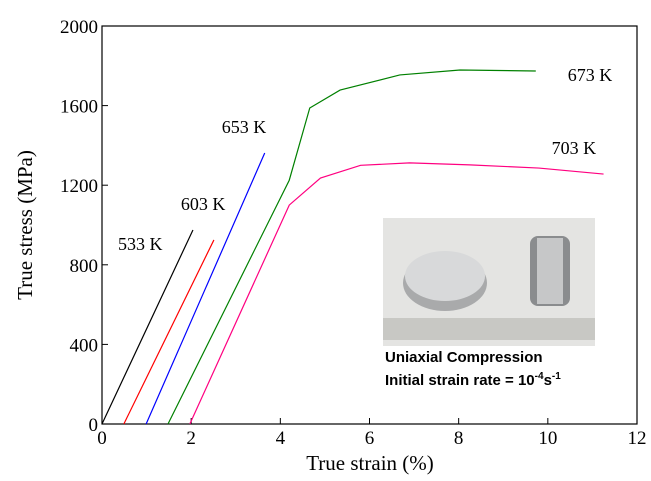  Describe the element at coordinates (539, 376) in the screenshot. I see `rate-exp: -4` at that location.